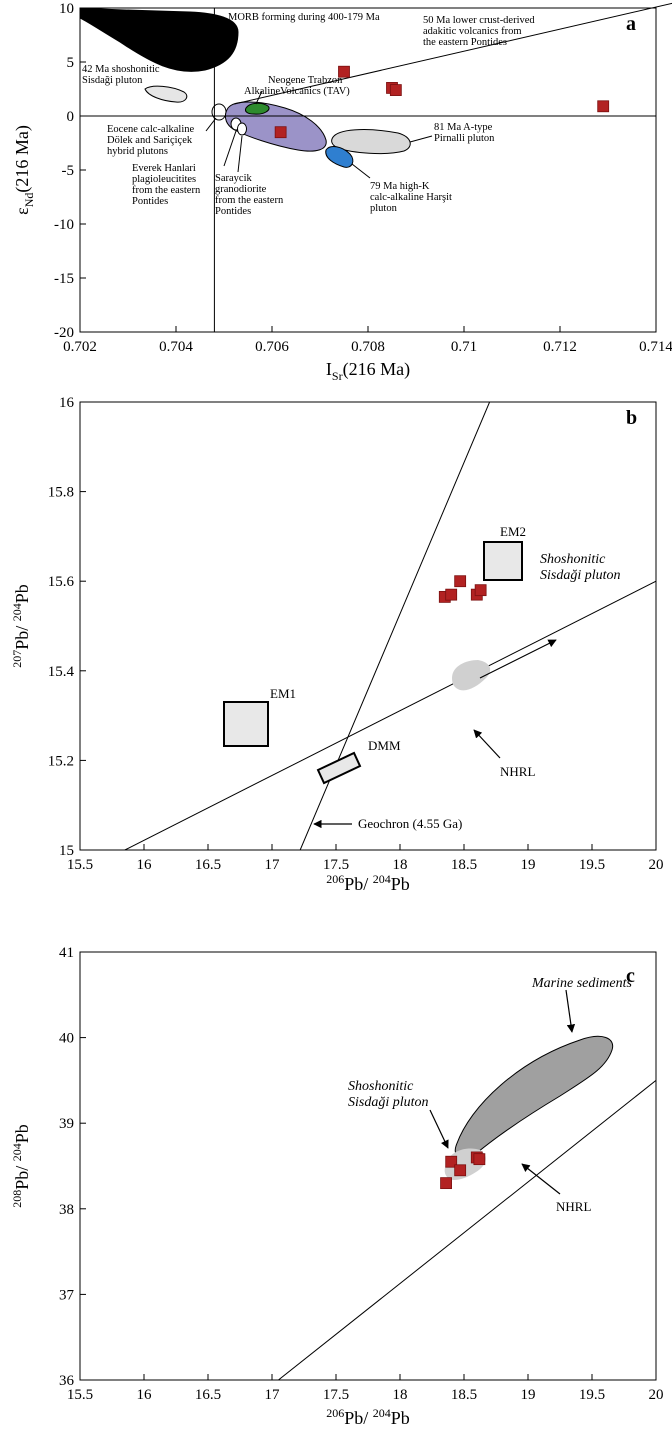 The image size is (672, 1431). I want to click on trabzon-label: Neogene Trabzon AlkalineVolcanics (TAV), so click(297, 86).